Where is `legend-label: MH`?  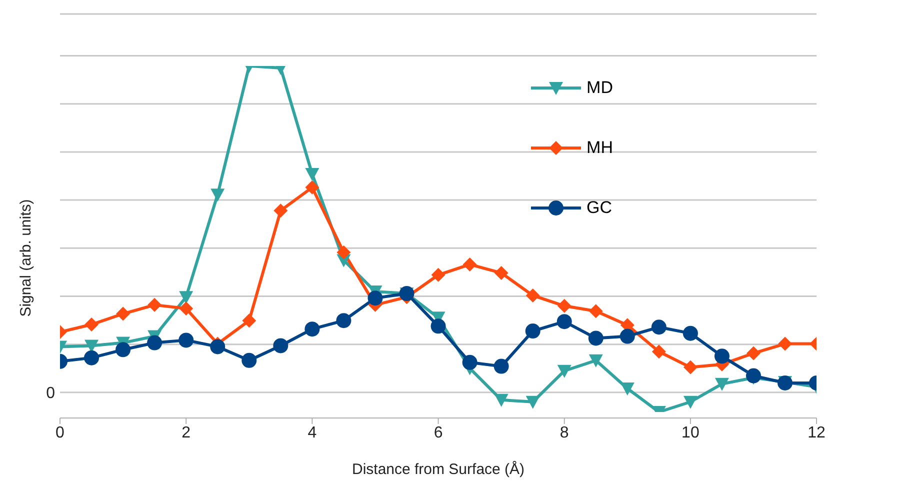 legend-label: MH is located at coordinates (599, 148).